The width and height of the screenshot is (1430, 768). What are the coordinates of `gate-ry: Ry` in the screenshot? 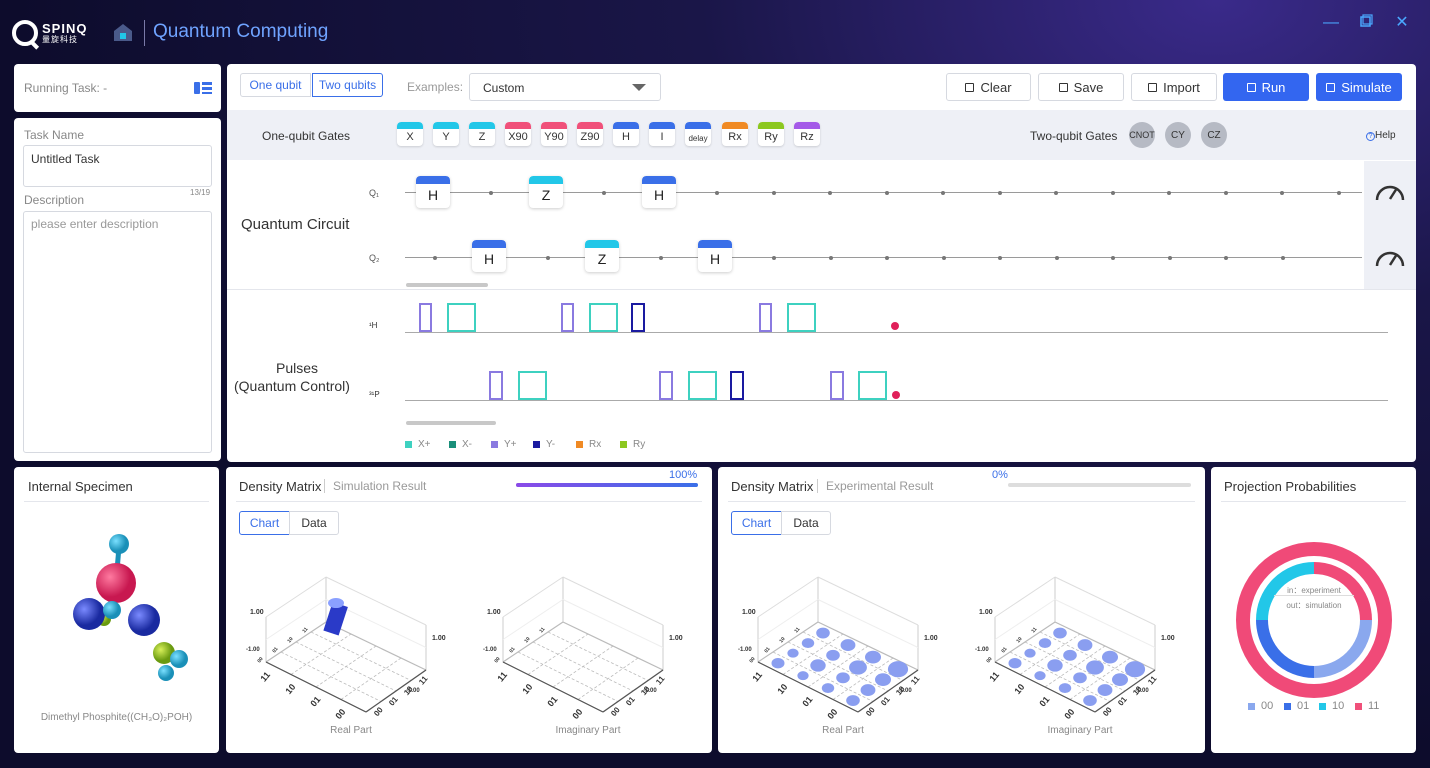 It's located at (771, 134).